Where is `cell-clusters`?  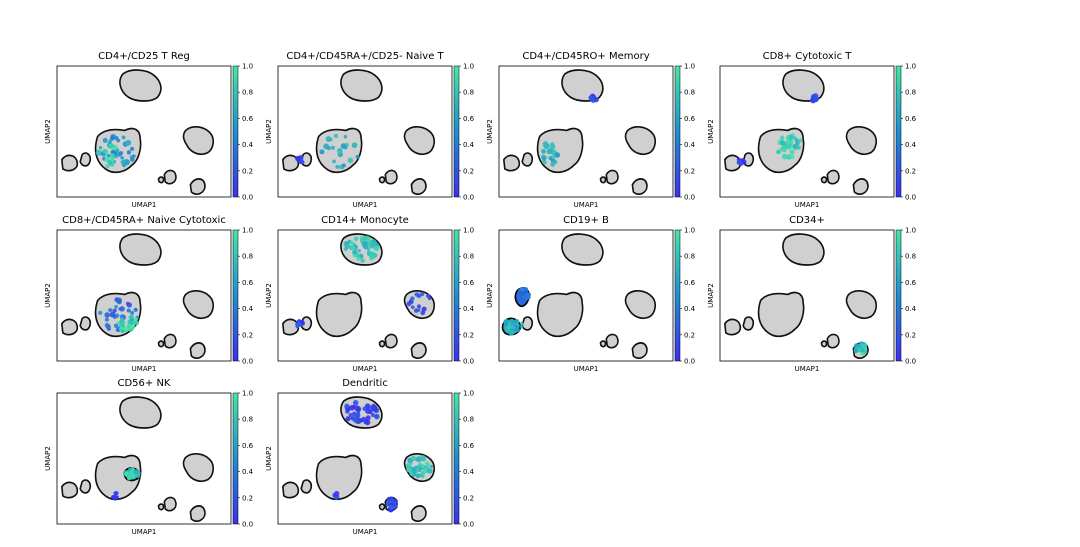
cell-clusters is located at coordinates (579, 132).